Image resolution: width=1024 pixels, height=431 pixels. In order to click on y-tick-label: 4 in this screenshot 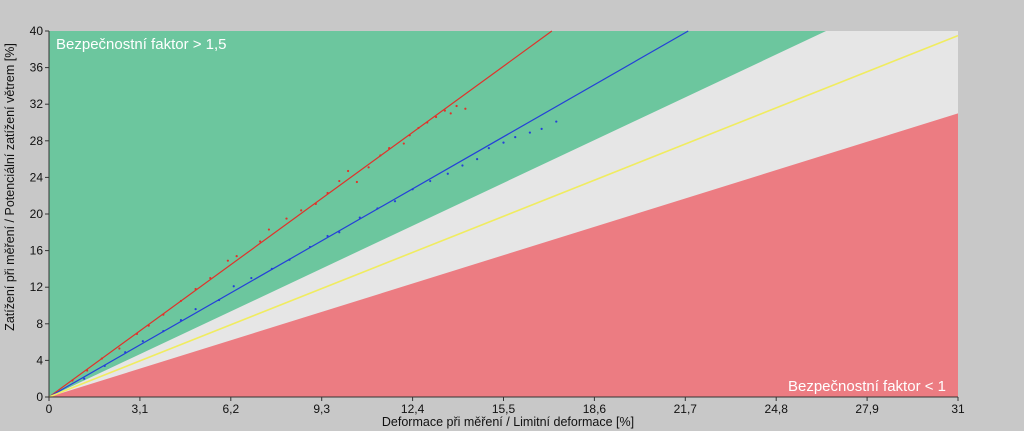, I will do `click(39, 360)`.